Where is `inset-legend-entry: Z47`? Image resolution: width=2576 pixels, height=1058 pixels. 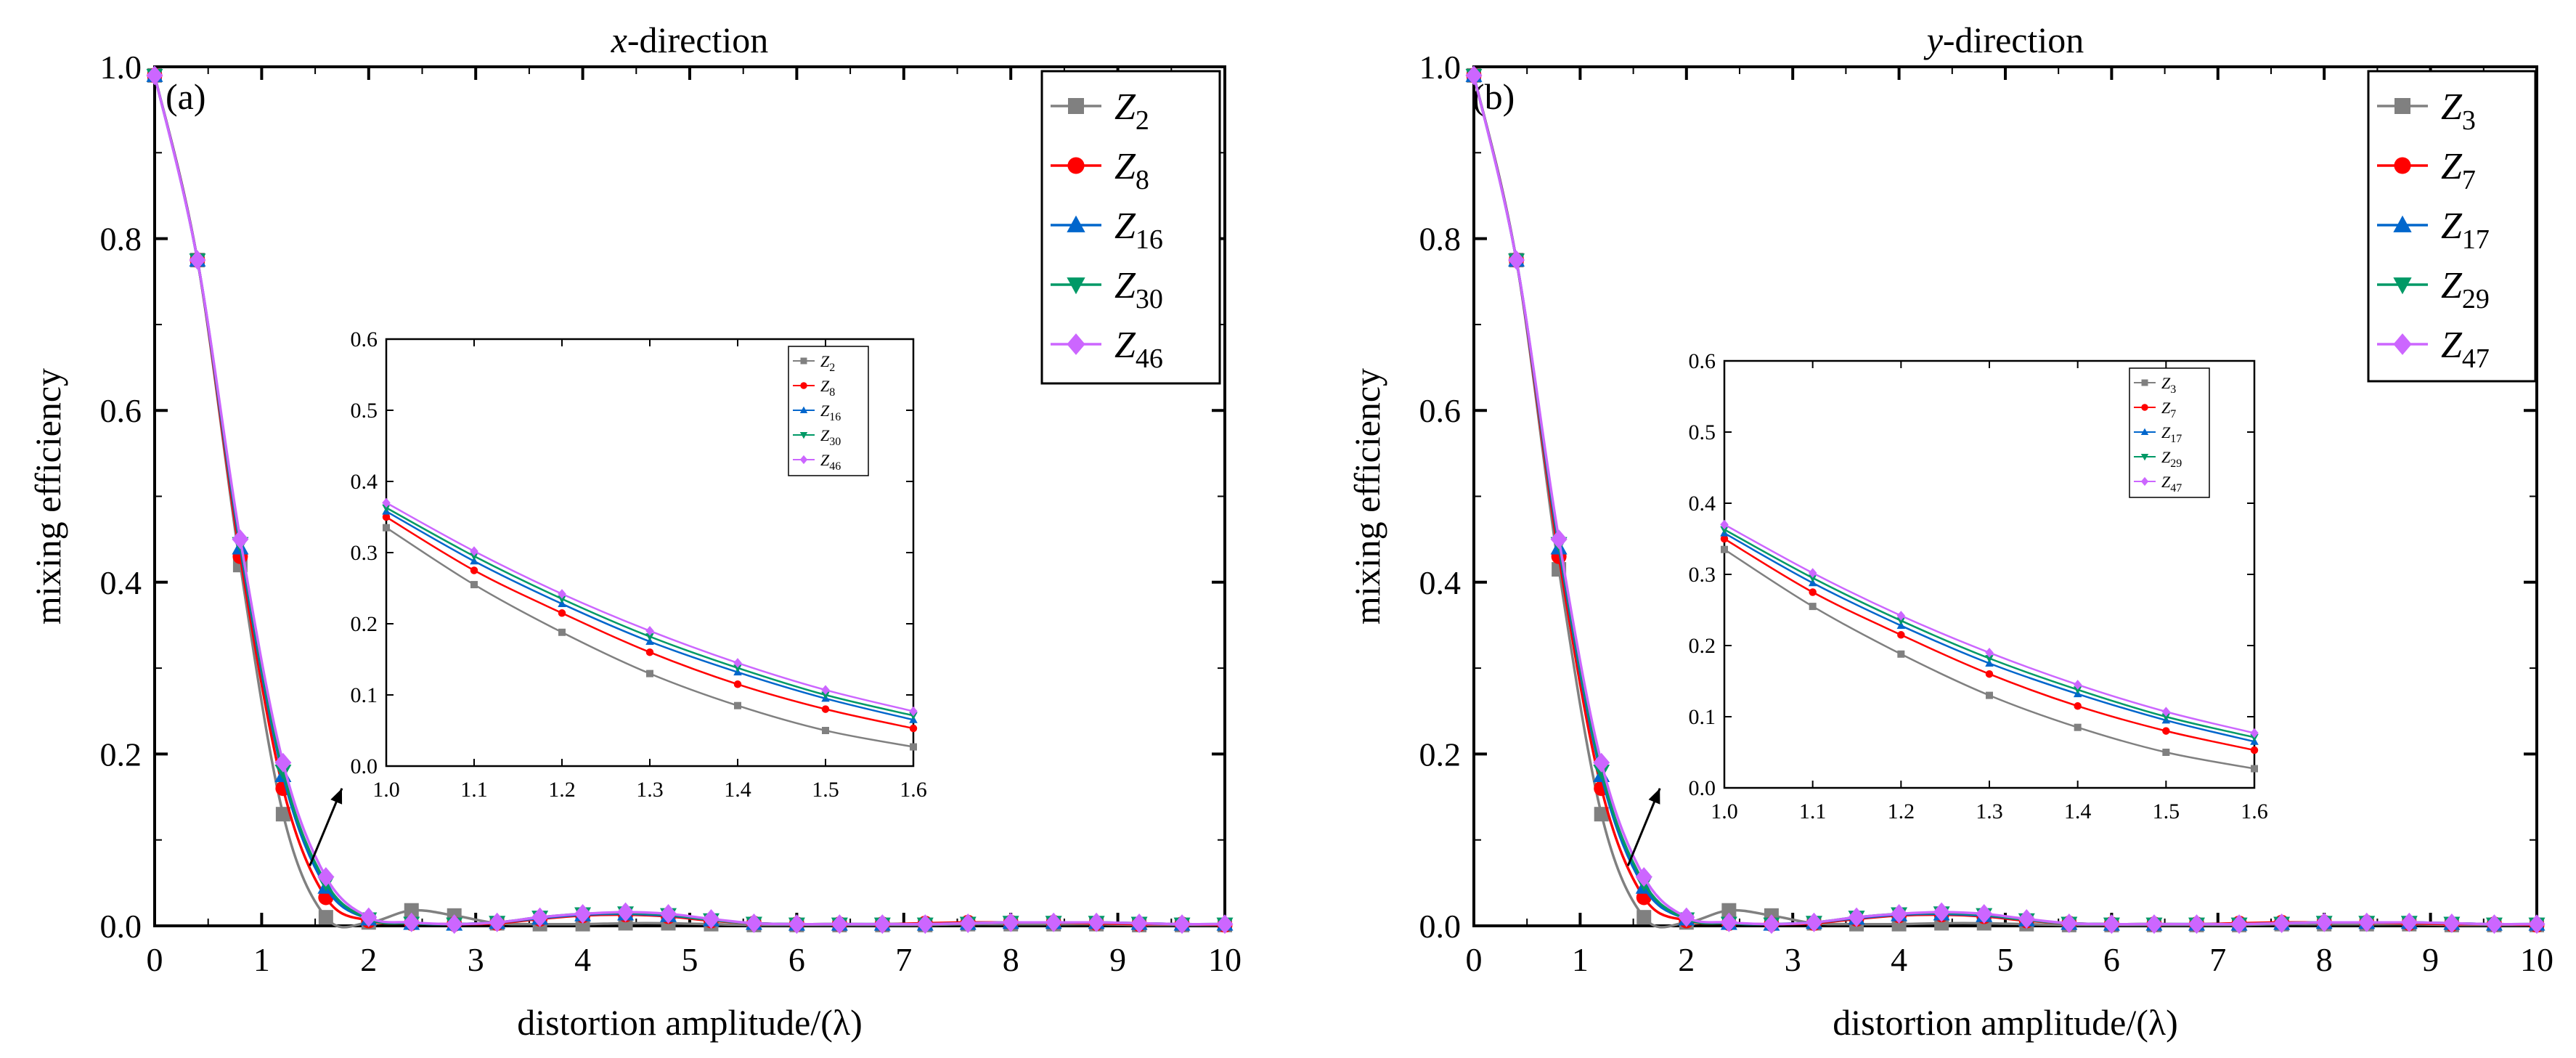
inset-legend-entry: Z47 is located at coordinates (2171, 484).